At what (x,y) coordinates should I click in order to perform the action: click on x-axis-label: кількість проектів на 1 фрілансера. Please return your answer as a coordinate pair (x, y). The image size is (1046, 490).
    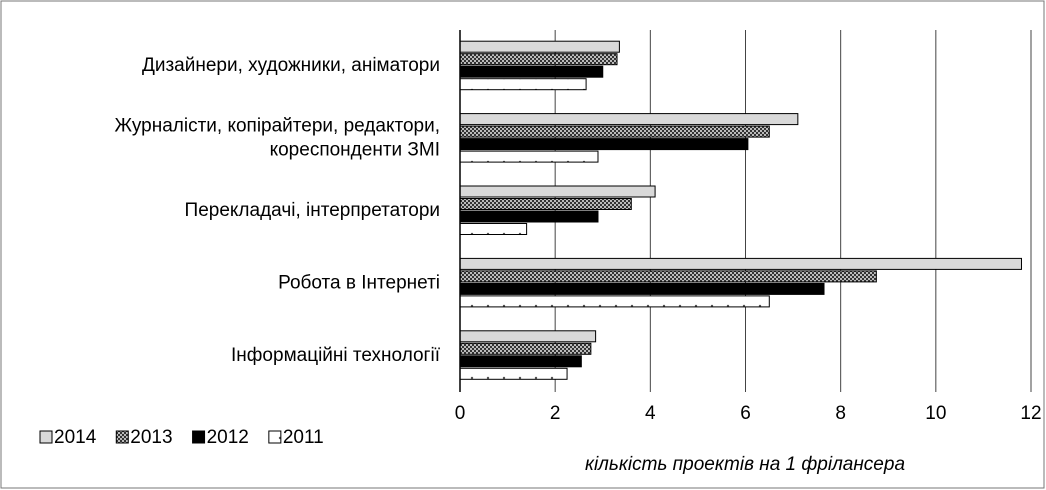
    Looking at the image, I should click on (745, 464).